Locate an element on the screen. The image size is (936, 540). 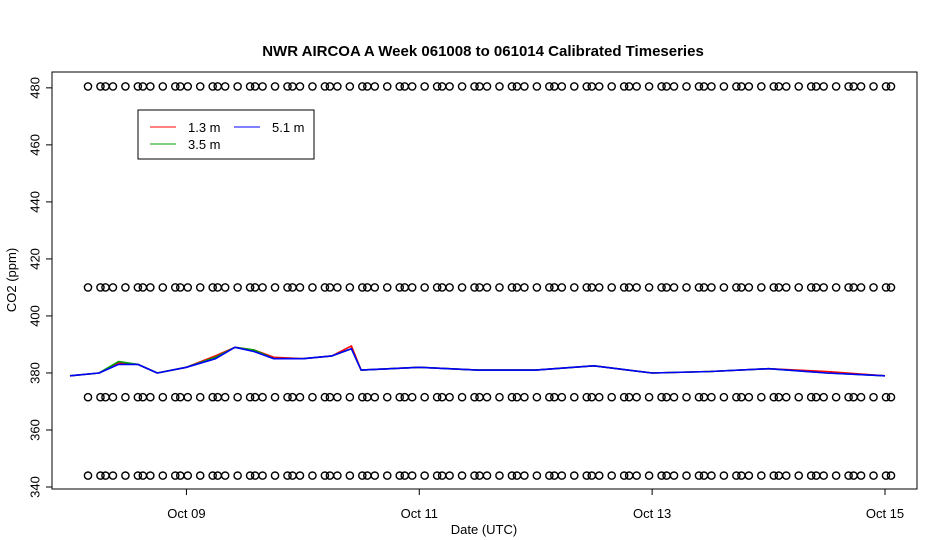
y-axis-label: CO2 (ppm) is located at coordinates (11, 280).